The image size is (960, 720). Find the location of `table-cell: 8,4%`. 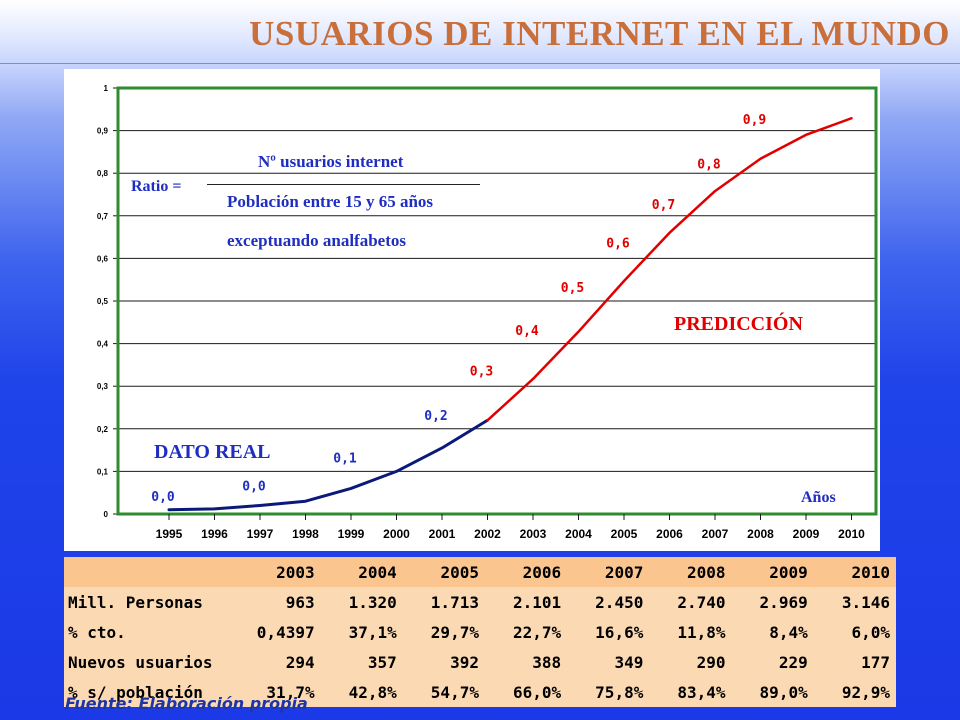

table-cell: 8,4% is located at coordinates (788, 632).